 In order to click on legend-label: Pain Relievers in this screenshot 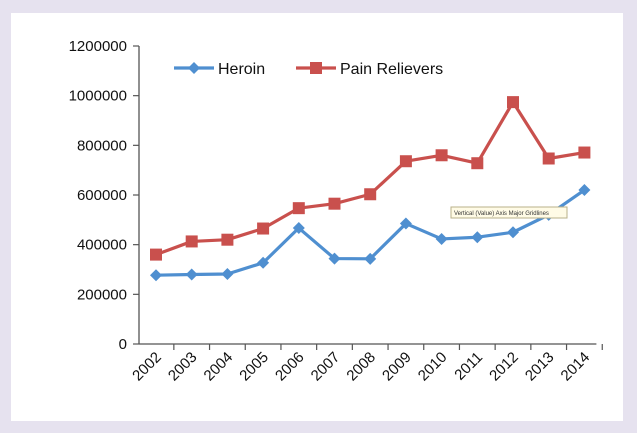, I will do `click(391, 69)`.